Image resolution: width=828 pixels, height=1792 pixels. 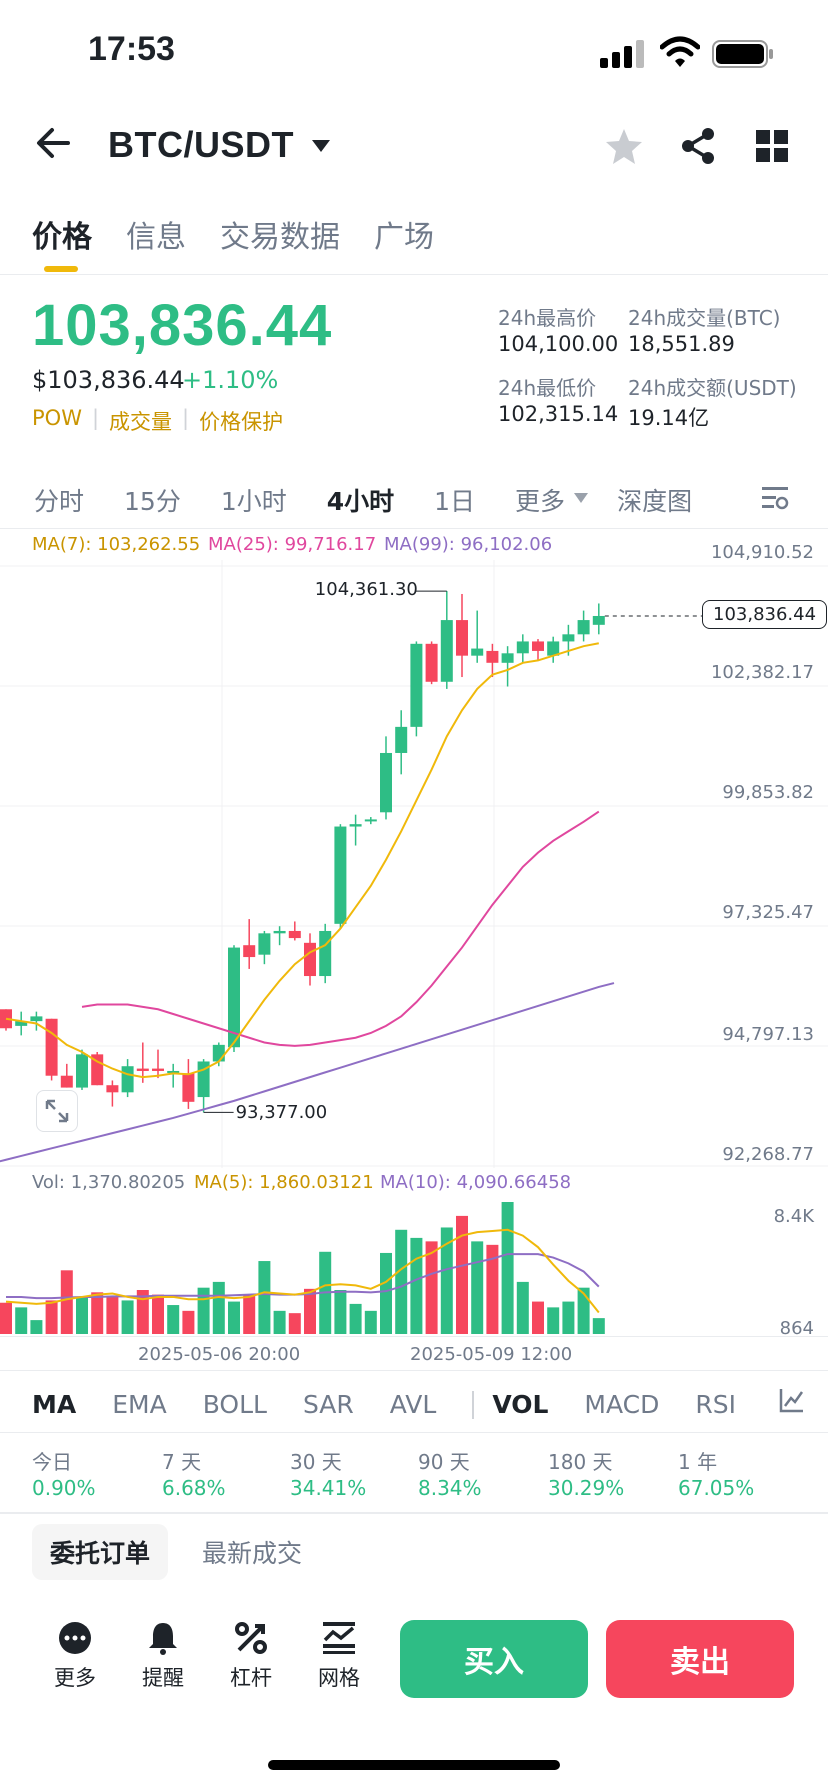 What do you see at coordinates (520, 1404) in the screenshot?
I see `ind-vol: VOL` at bounding box center [520, 1404].